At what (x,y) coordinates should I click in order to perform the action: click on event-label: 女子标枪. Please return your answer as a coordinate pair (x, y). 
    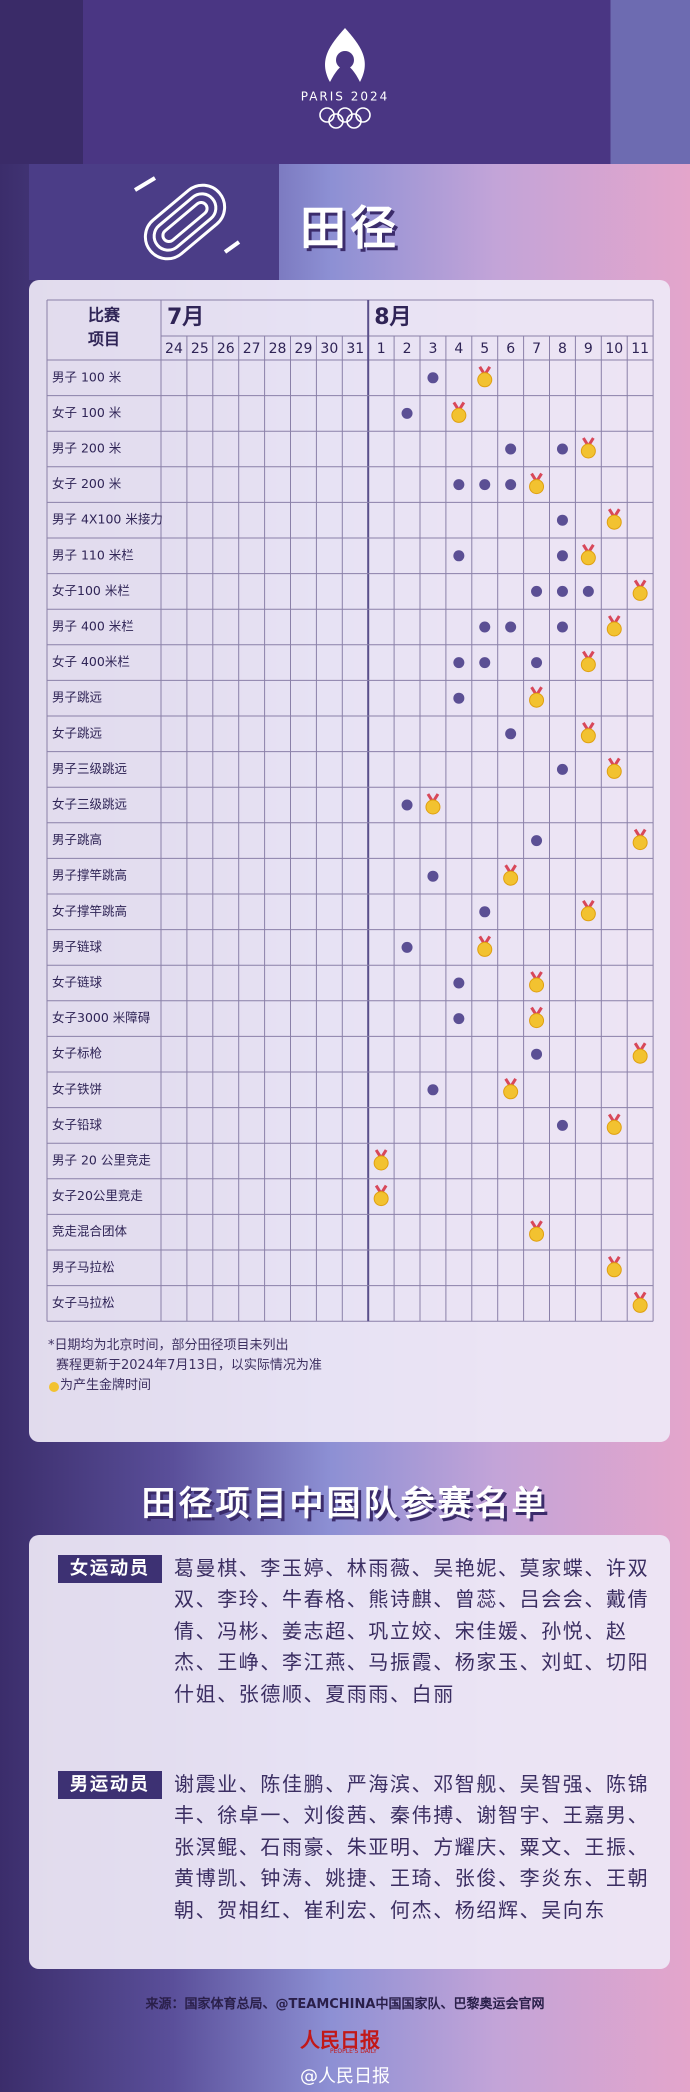
    Looking at the image, I should click on (77, 1053).